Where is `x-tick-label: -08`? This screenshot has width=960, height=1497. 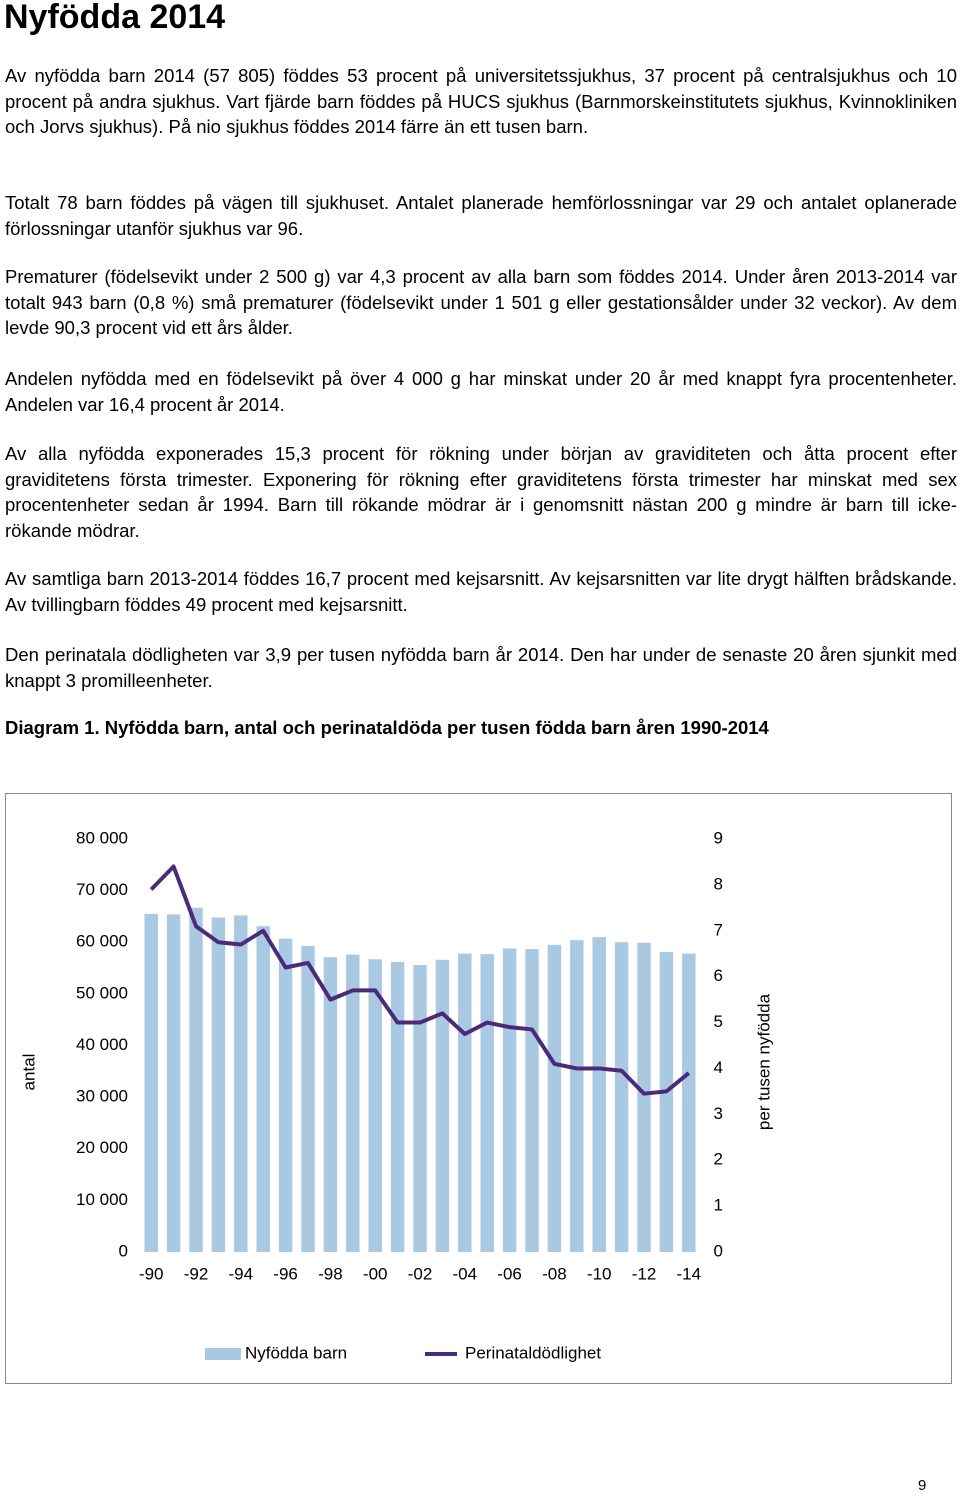
x-tick-label: -08 is located at coordinates (554, 1273).